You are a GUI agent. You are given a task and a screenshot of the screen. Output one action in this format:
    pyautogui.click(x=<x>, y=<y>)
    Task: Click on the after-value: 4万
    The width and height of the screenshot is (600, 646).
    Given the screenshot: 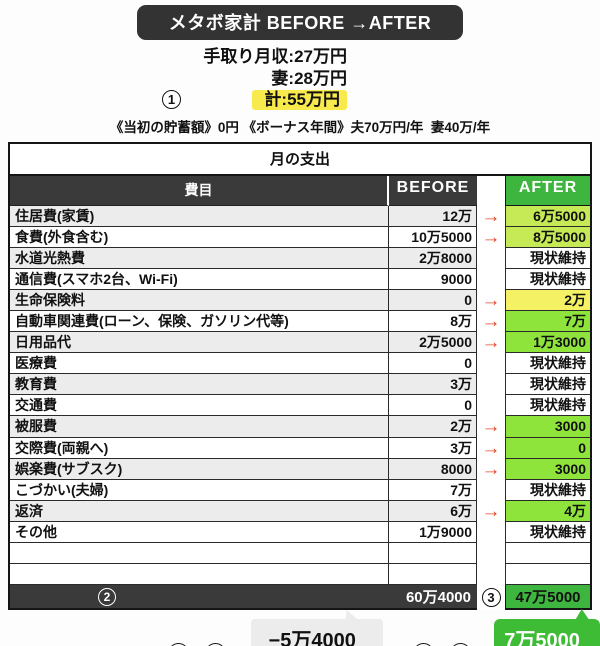 What is the action you would take?
    pyautogui.click(x=575, y=510)
    